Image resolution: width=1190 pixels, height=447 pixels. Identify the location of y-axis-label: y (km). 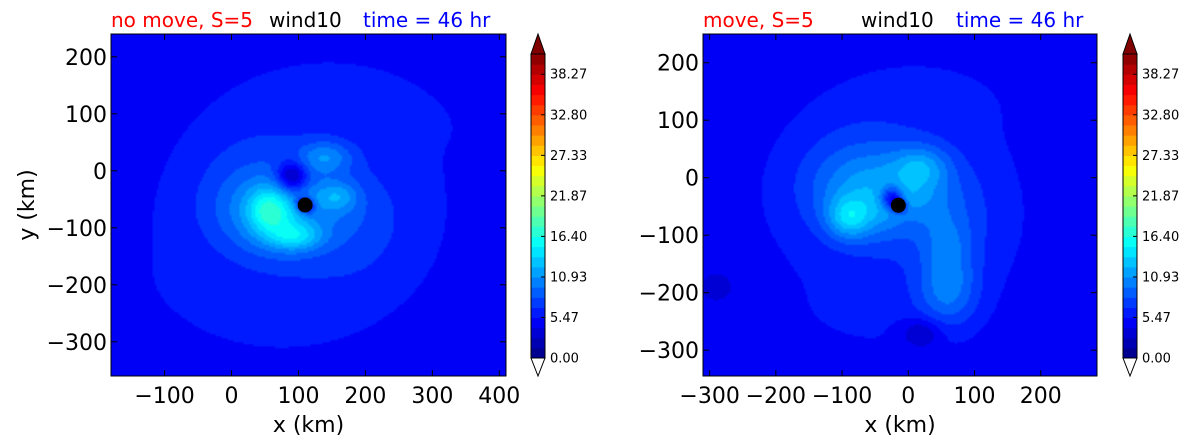
(27, 204).